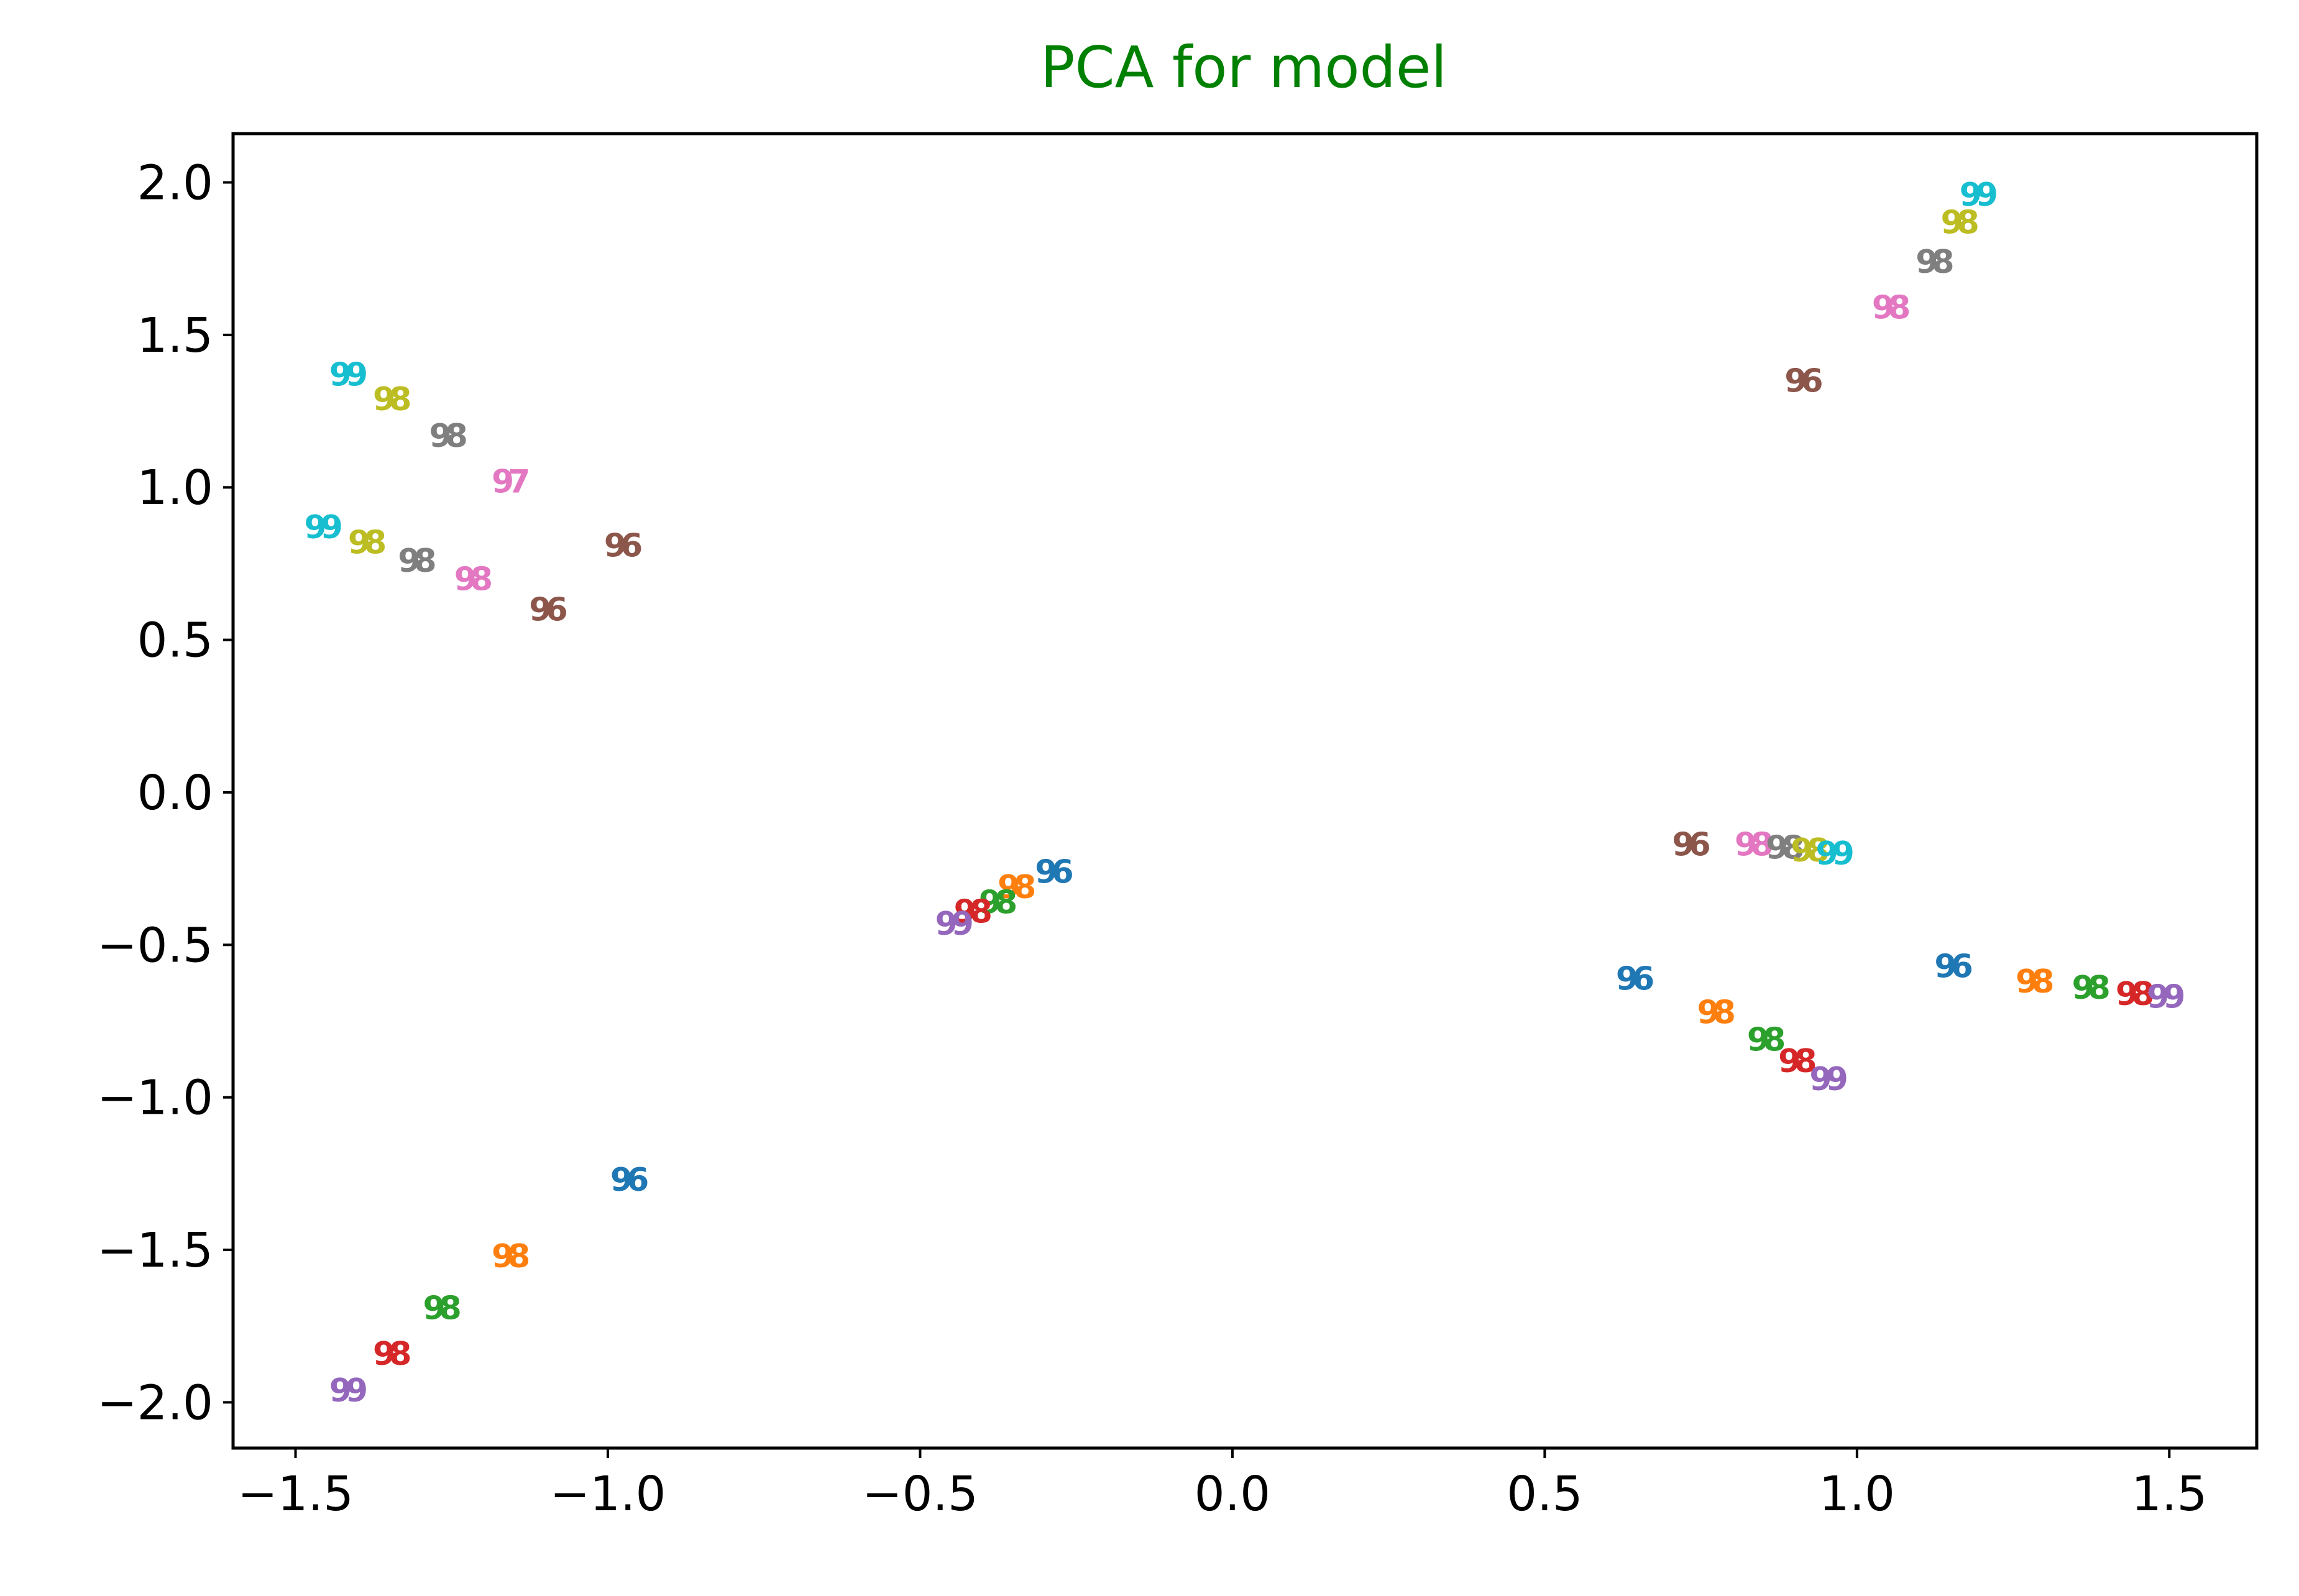  What do you see at coordinates (920, 1494) in the screenshot?
I see `x-tick-label: −0.5` at bounding box center [920, 1494].